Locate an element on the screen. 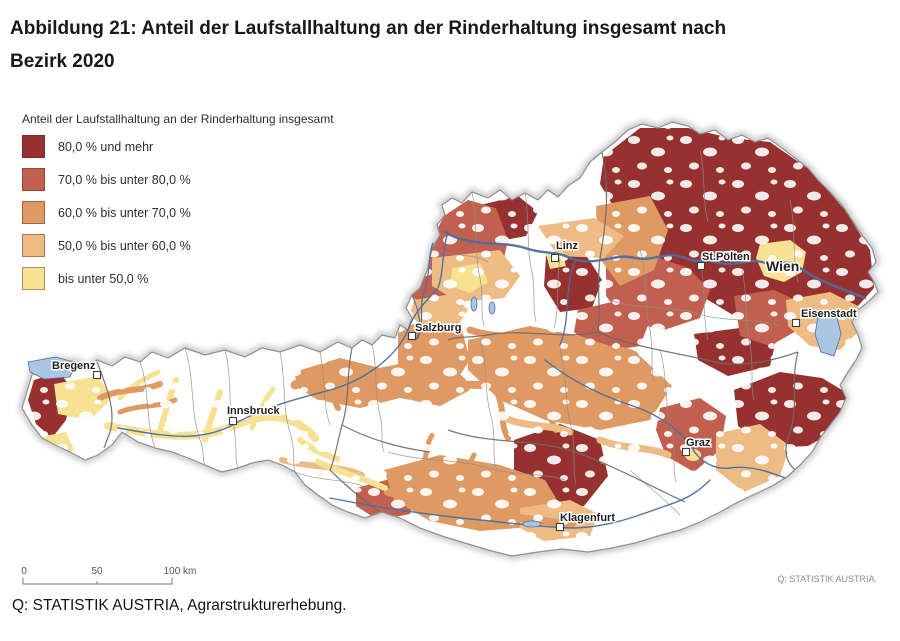  river-enns is located at coordinates (567, 303).